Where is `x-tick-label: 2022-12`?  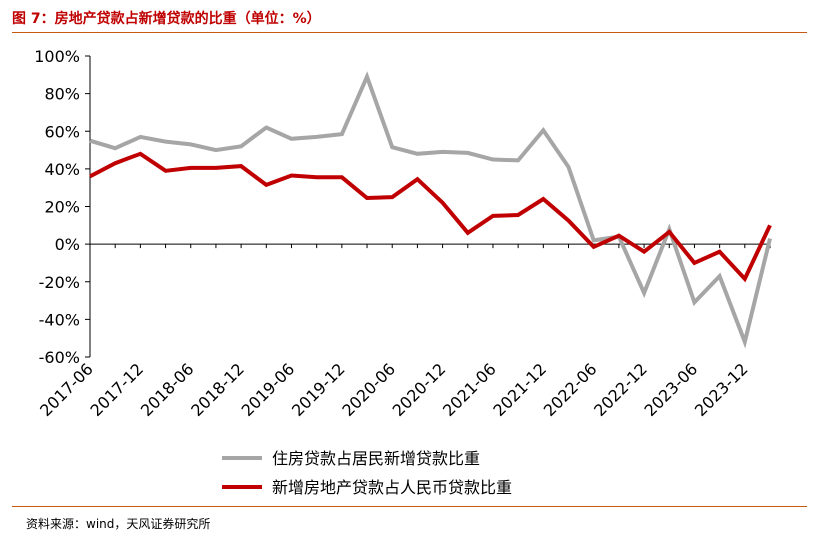 x-tick-label: 2022-12 is located at coordinates (620, 389).